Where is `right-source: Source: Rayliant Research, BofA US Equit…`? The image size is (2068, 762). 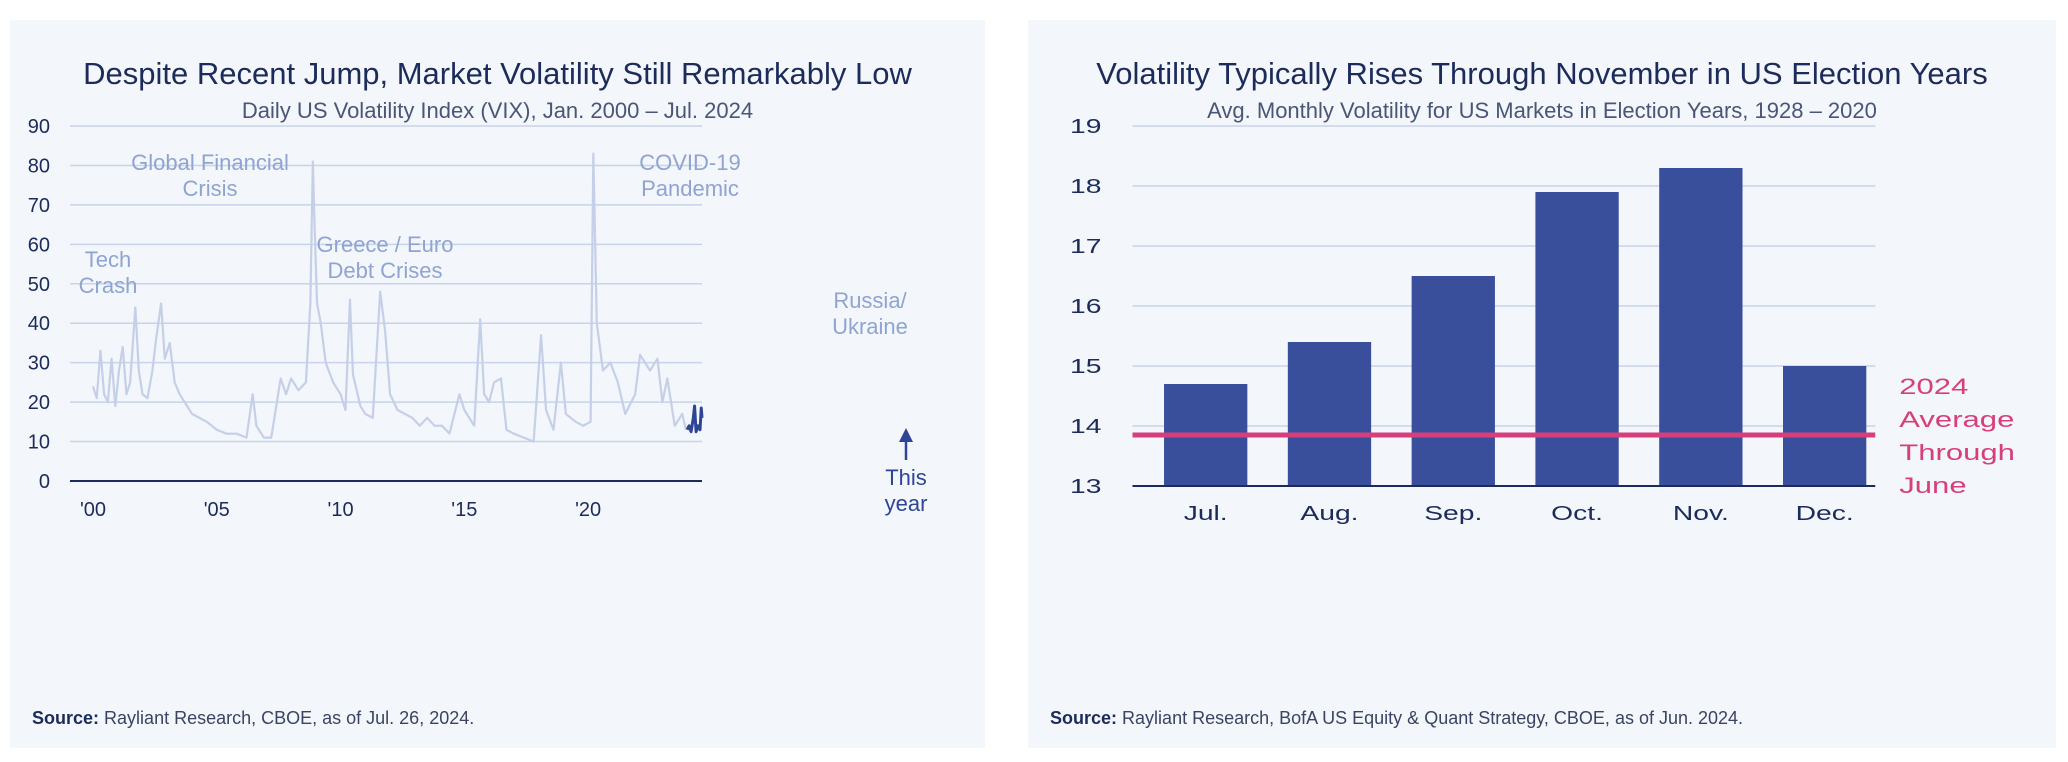
right-source: Source: Rayliant Research, BofA US Equit… is located at coordinates (1396, 718).